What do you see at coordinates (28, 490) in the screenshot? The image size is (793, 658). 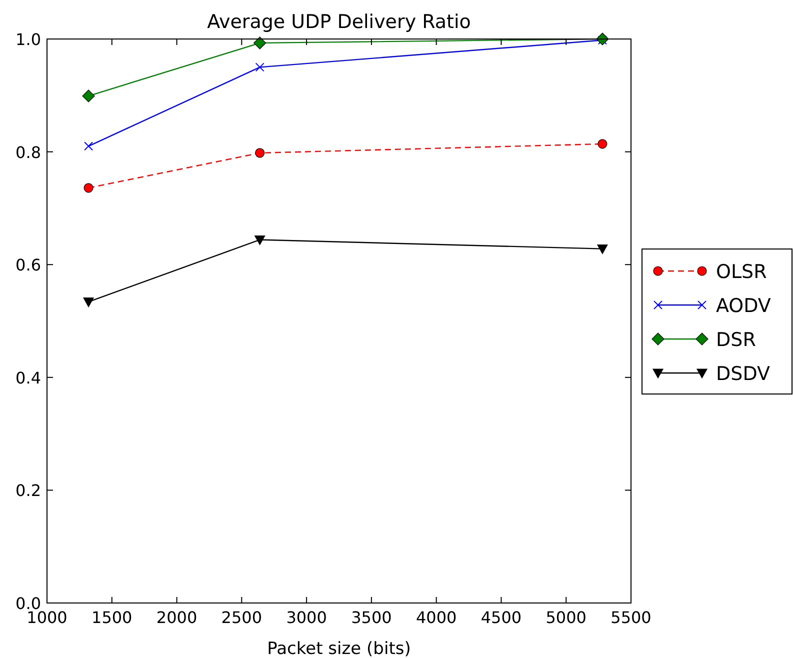 I see `y-tick-label: 0.2` at bounding box center [28, 490].